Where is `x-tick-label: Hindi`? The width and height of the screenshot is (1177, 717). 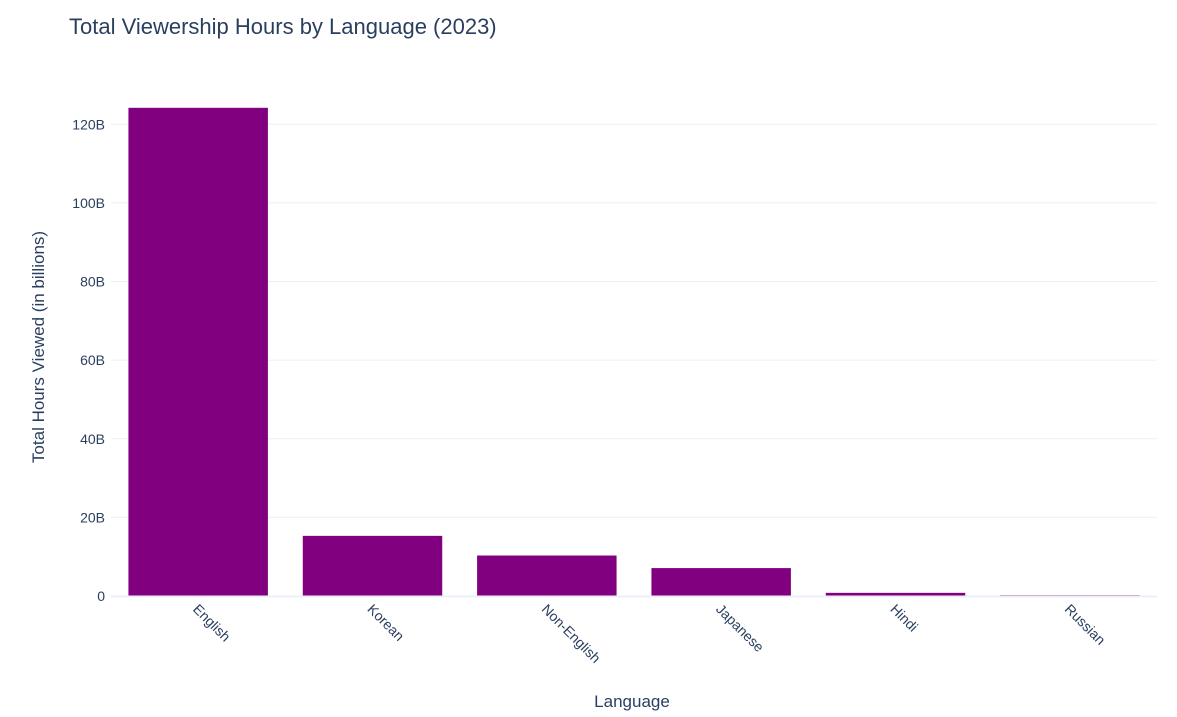
x-tick-label: Hindi is located at coordinates (904, 618).